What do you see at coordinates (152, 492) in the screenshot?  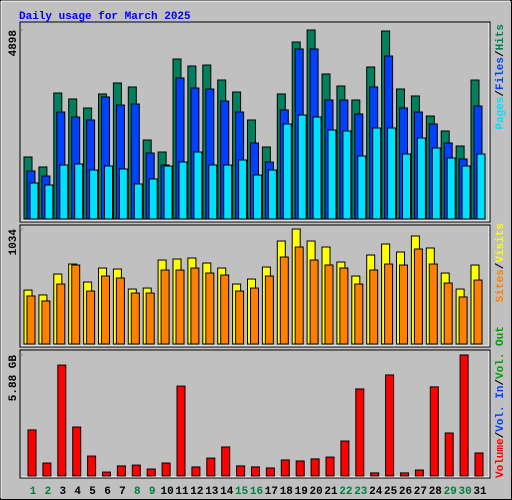 I see `x-tick-label: 9` at bounding box center [152, 492].